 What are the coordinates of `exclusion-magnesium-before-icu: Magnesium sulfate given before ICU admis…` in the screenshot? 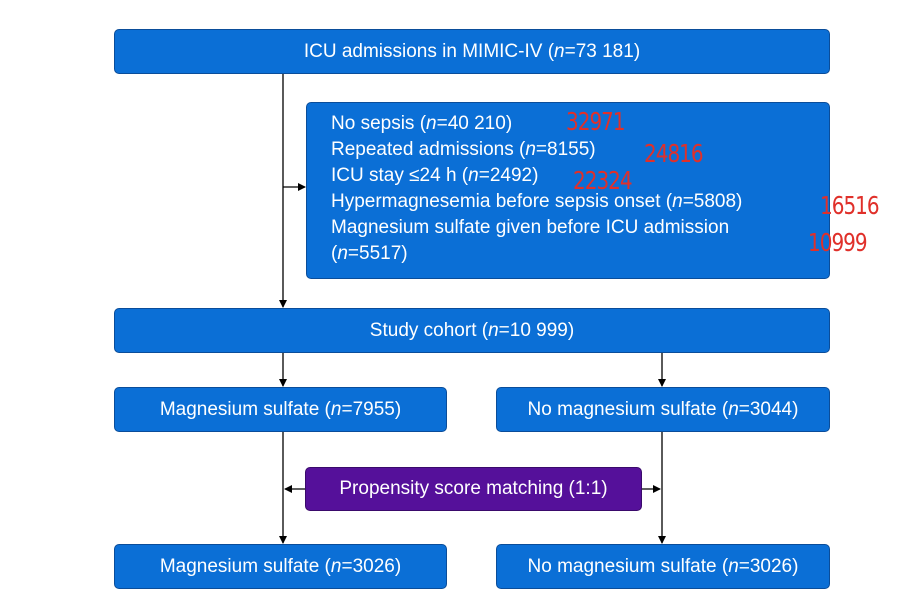 It's located at (530, 227).